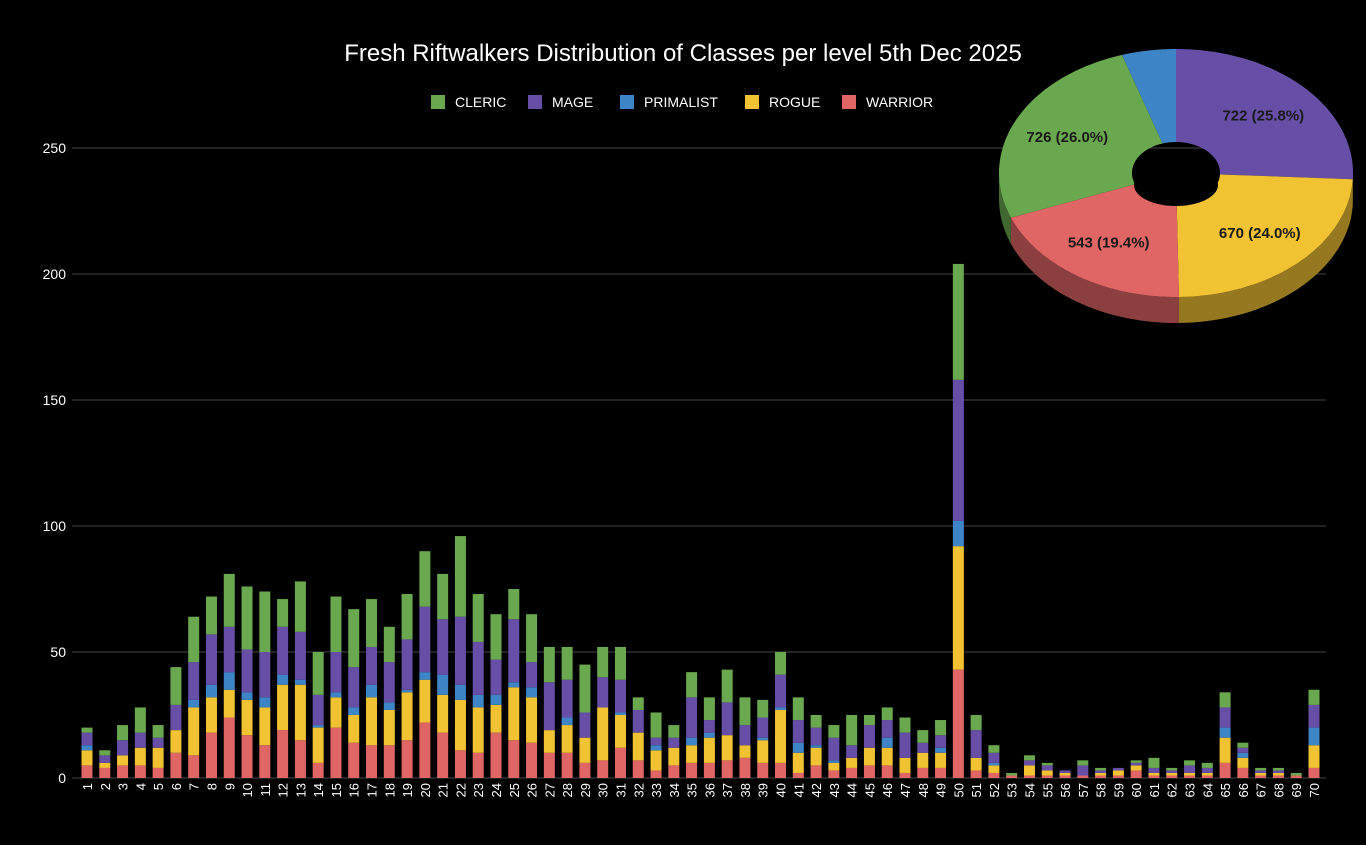  I want to click on x-tick-label: 22, so click(460, 790).